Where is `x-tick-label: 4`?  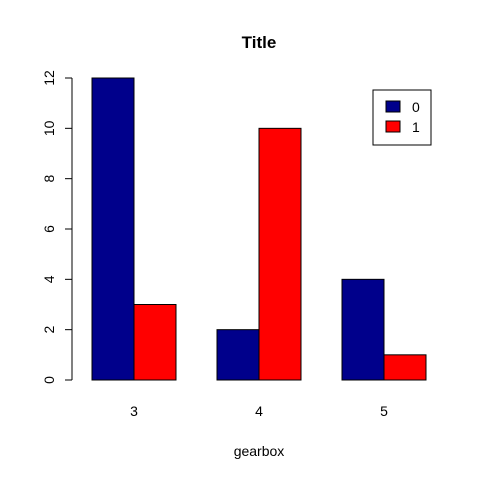
x-tick-label: 4 is located at coordinates (259, 411).